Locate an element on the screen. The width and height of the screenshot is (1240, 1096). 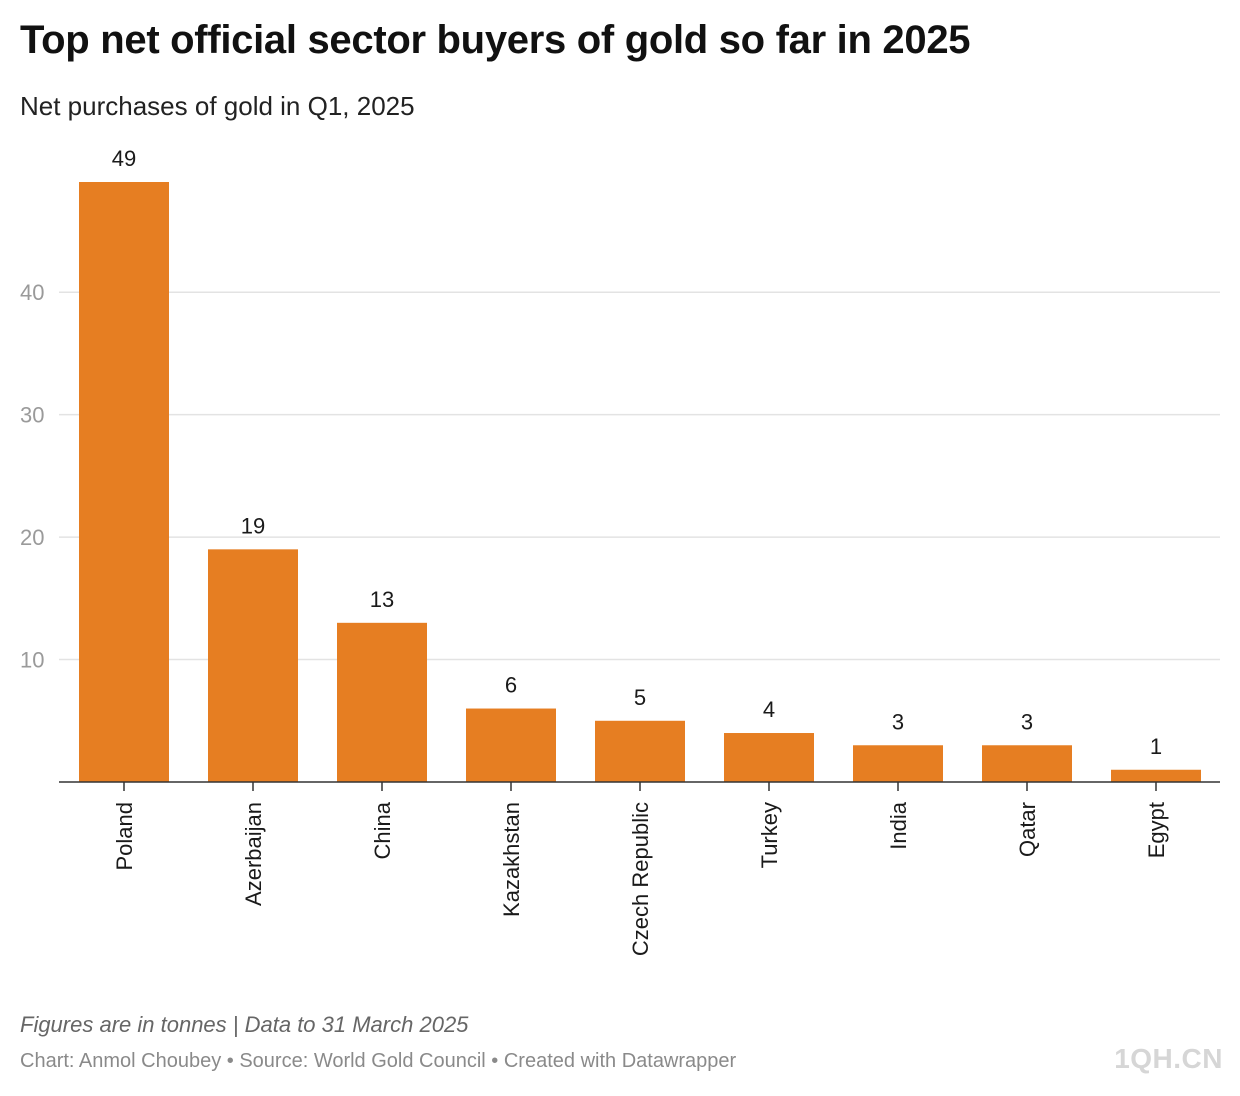
category-label: Kazakhstan is located at coordinates (511, 859).